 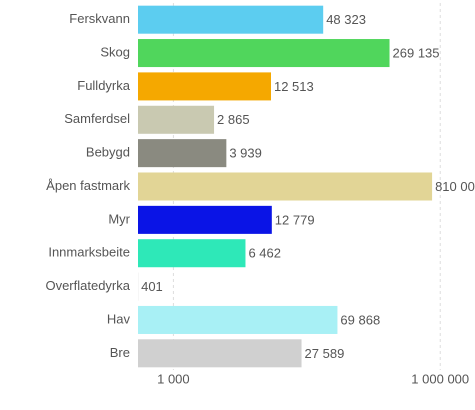 What do you see at coordinates (294, 86) in the screenshot?
I see `value-label: 12 513` at bounding box center [294, 86].